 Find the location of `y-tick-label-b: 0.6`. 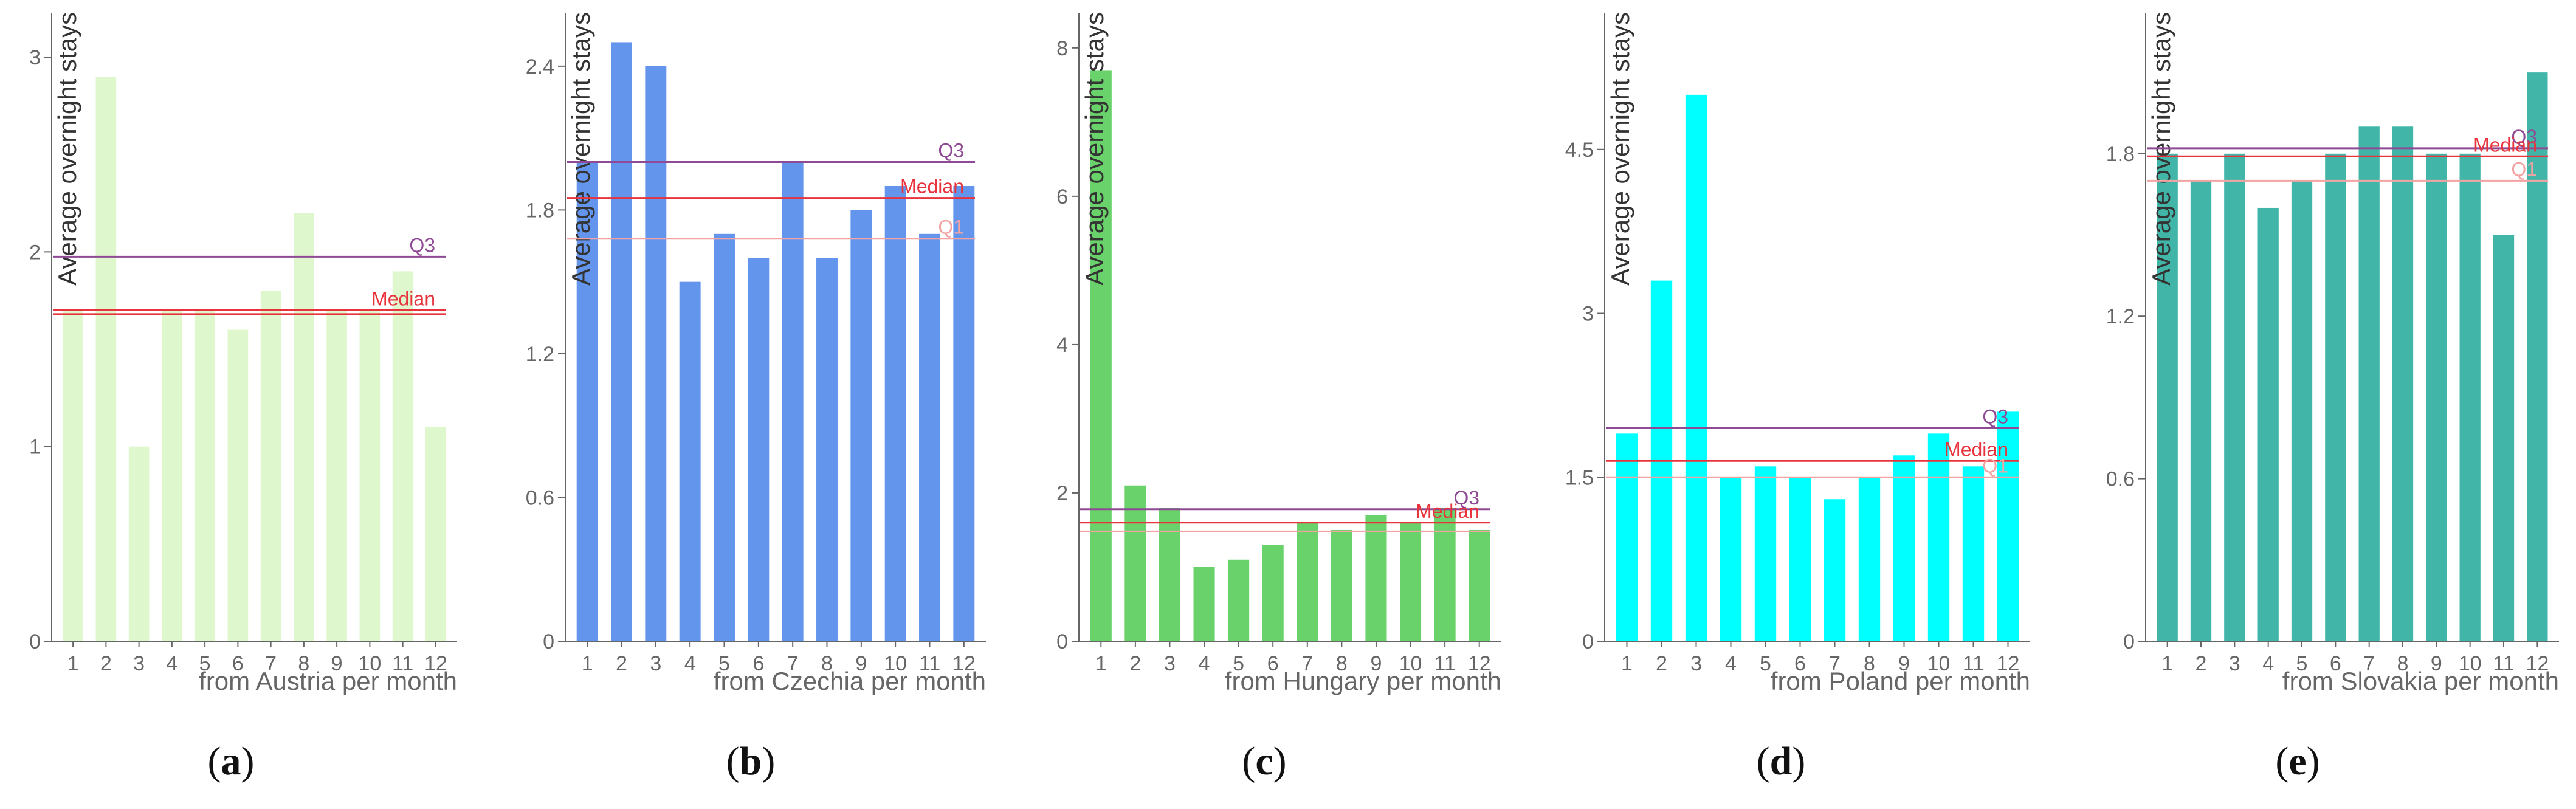

y-tick-label-b: 0.6 is located at coordinates (540, 497).